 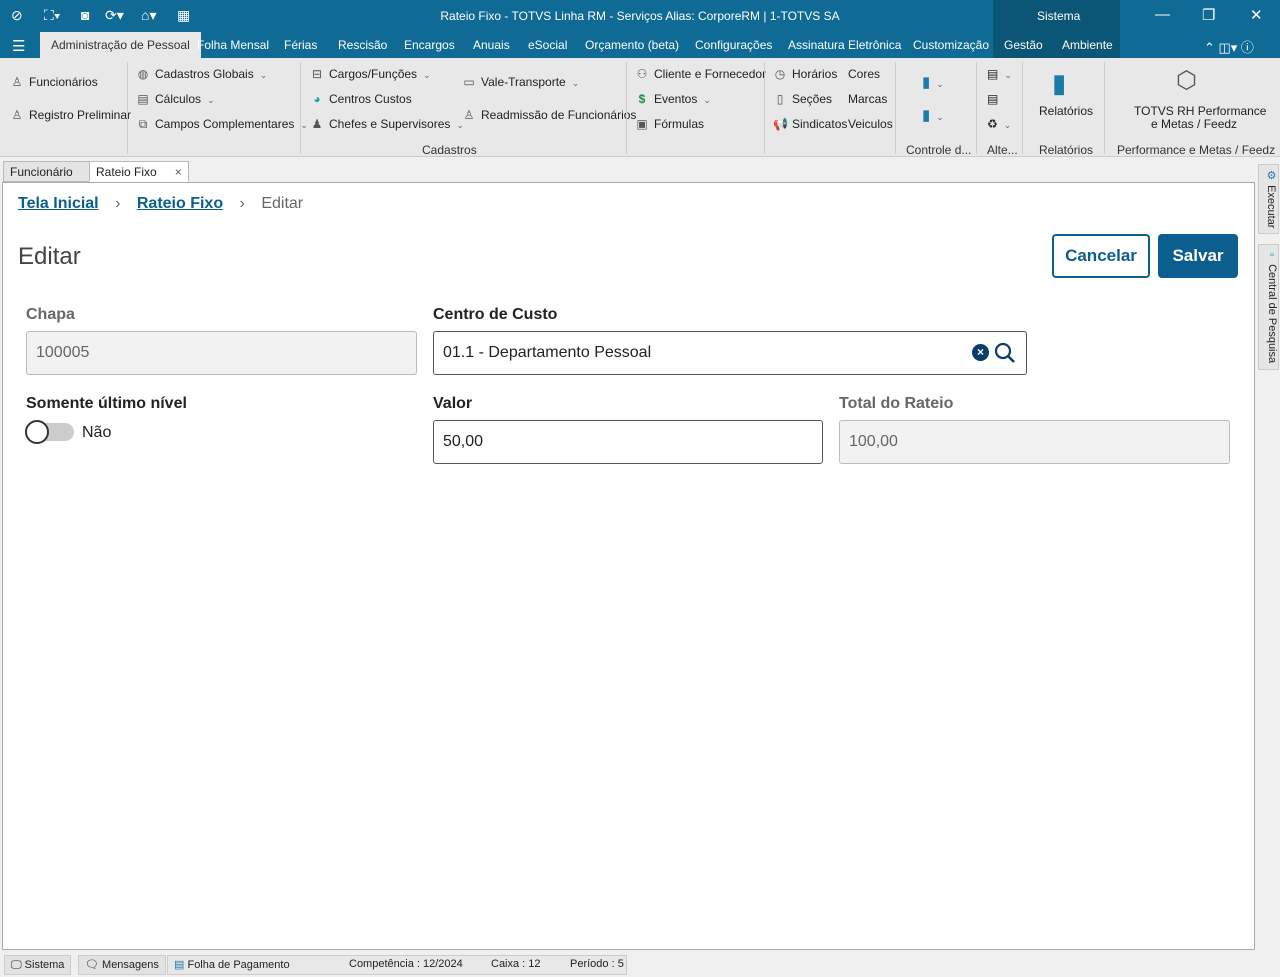 What do you see at coordinates (85, 15) in the screenshot?
I see `view-icon: ◙` at bounding box center [85, 15].